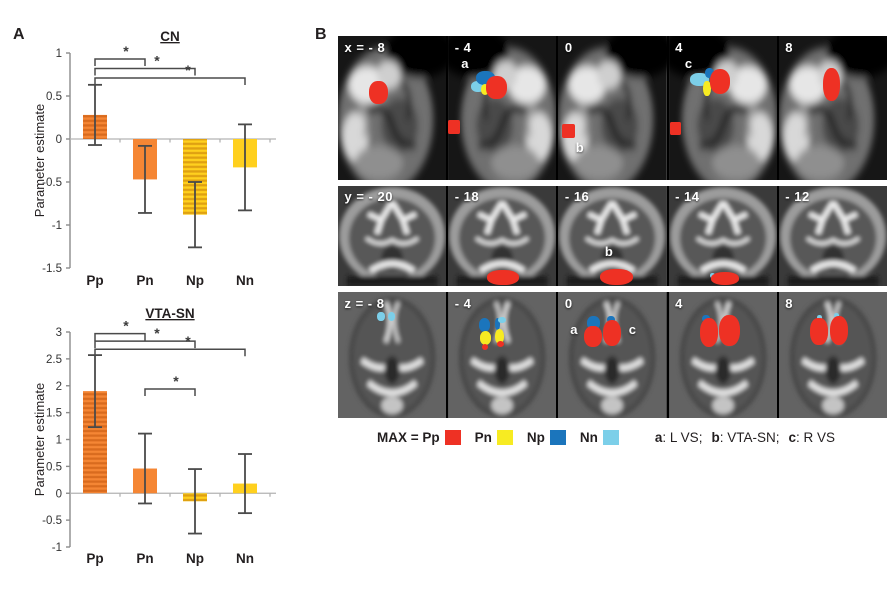 The image size is (887, 596). What do you see at coordinates (494, 437) in the screenshot?
I see `legend-item-Pn: Pn` at bounding box center [494, 437].